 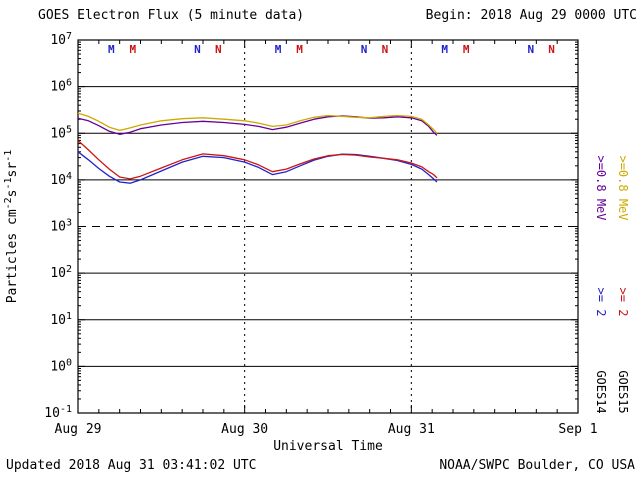 What do you see at coordinates (328, 446) in the screenshot?
I see `x-axis-title: Universal Time` at bounding box center [328, 446].